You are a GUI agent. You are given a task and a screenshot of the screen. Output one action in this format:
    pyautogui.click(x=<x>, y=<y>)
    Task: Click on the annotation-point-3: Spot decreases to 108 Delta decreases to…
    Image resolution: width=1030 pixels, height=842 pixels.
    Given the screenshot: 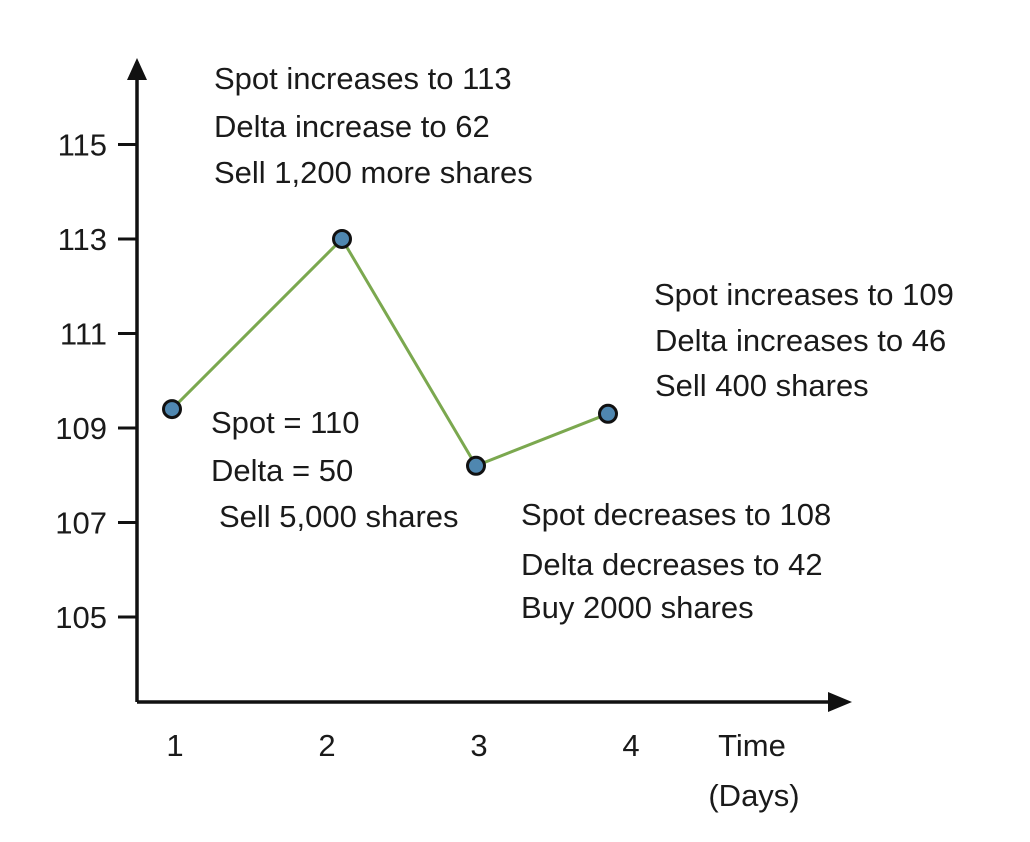 What is the action you would take?
    pyautogui.click(x=676, y=561)
    